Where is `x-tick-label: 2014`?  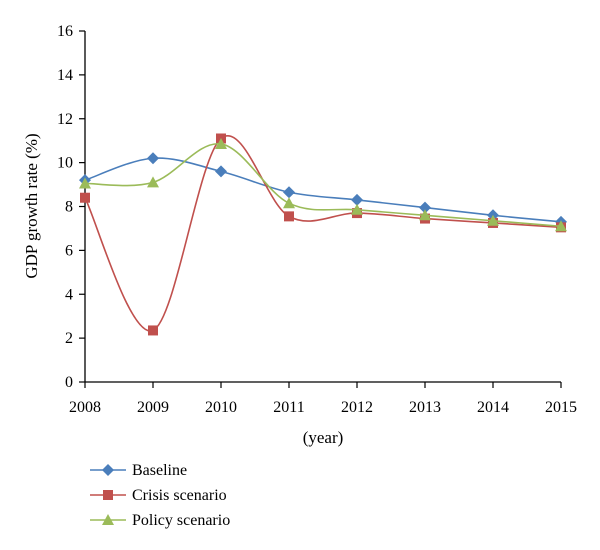
x-tick-label: 2014 is located at coordinates (493, 407).